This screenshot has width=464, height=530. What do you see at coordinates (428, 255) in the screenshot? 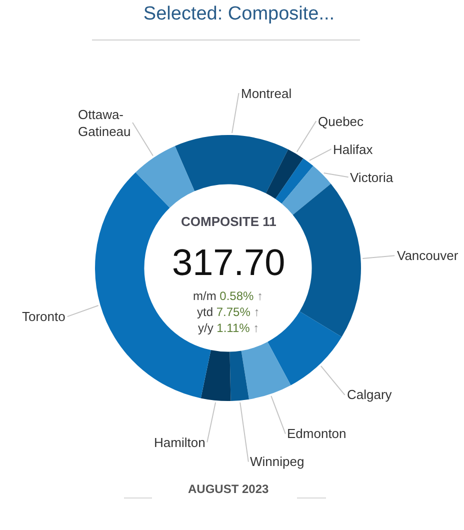
I see `slice-label: Vancouver` at bounding box center [428, 255].